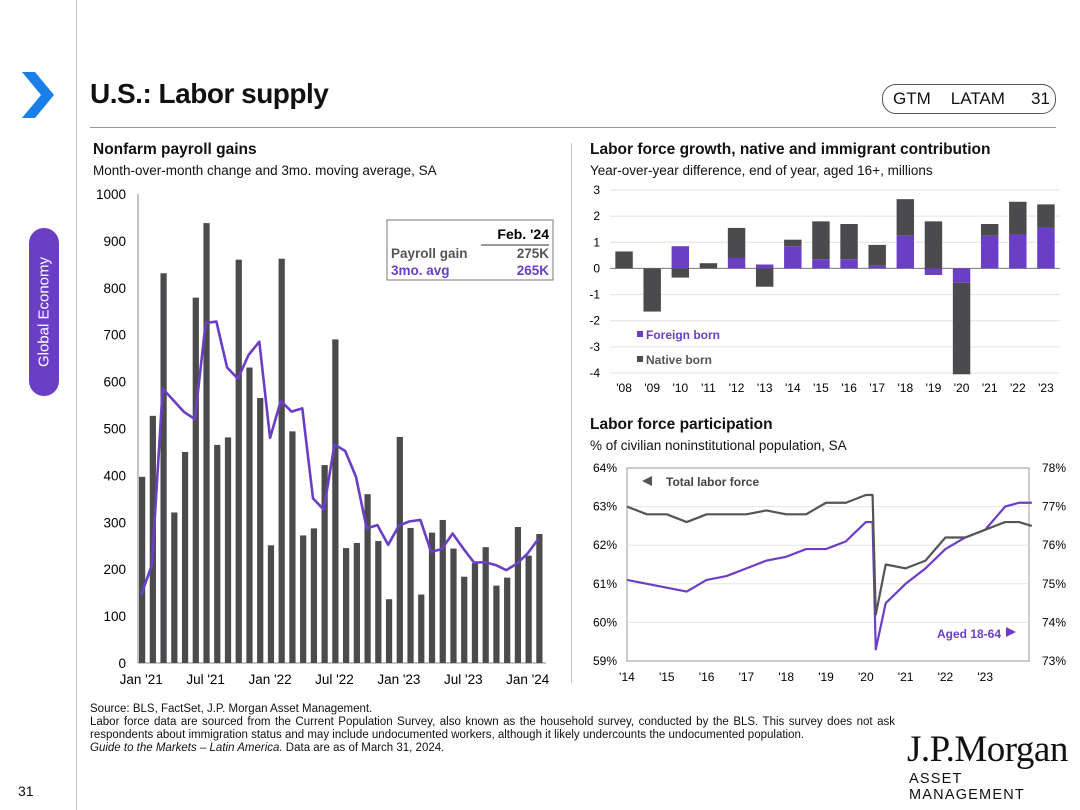 The height and width of the screenshot is (810, 1080). What do you see at coordinates (946, 677) in the screenshot?
I see `x-tick-label: '22` at bounding box center [946, 677].